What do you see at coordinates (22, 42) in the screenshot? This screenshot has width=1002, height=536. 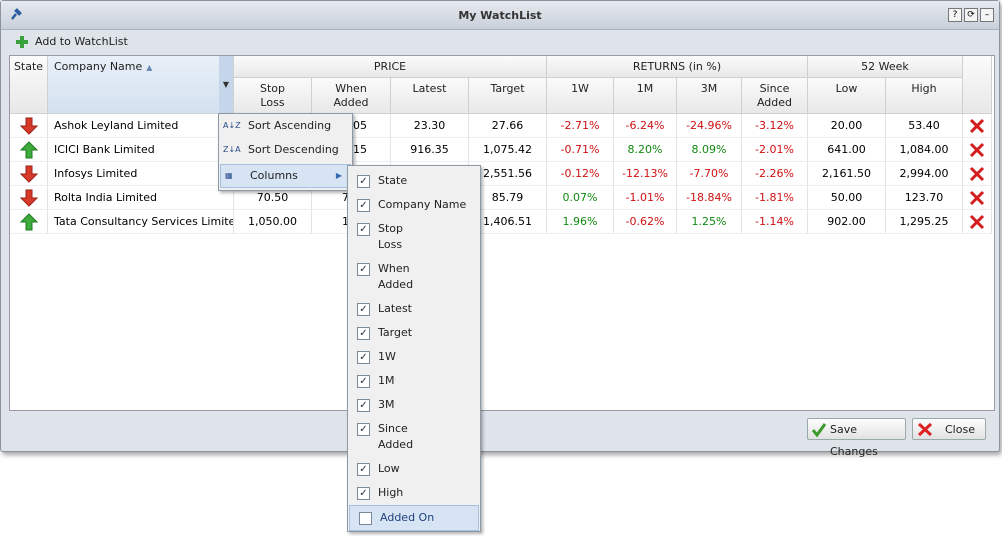 I see `add-icon` at bounding box center [22, 42].